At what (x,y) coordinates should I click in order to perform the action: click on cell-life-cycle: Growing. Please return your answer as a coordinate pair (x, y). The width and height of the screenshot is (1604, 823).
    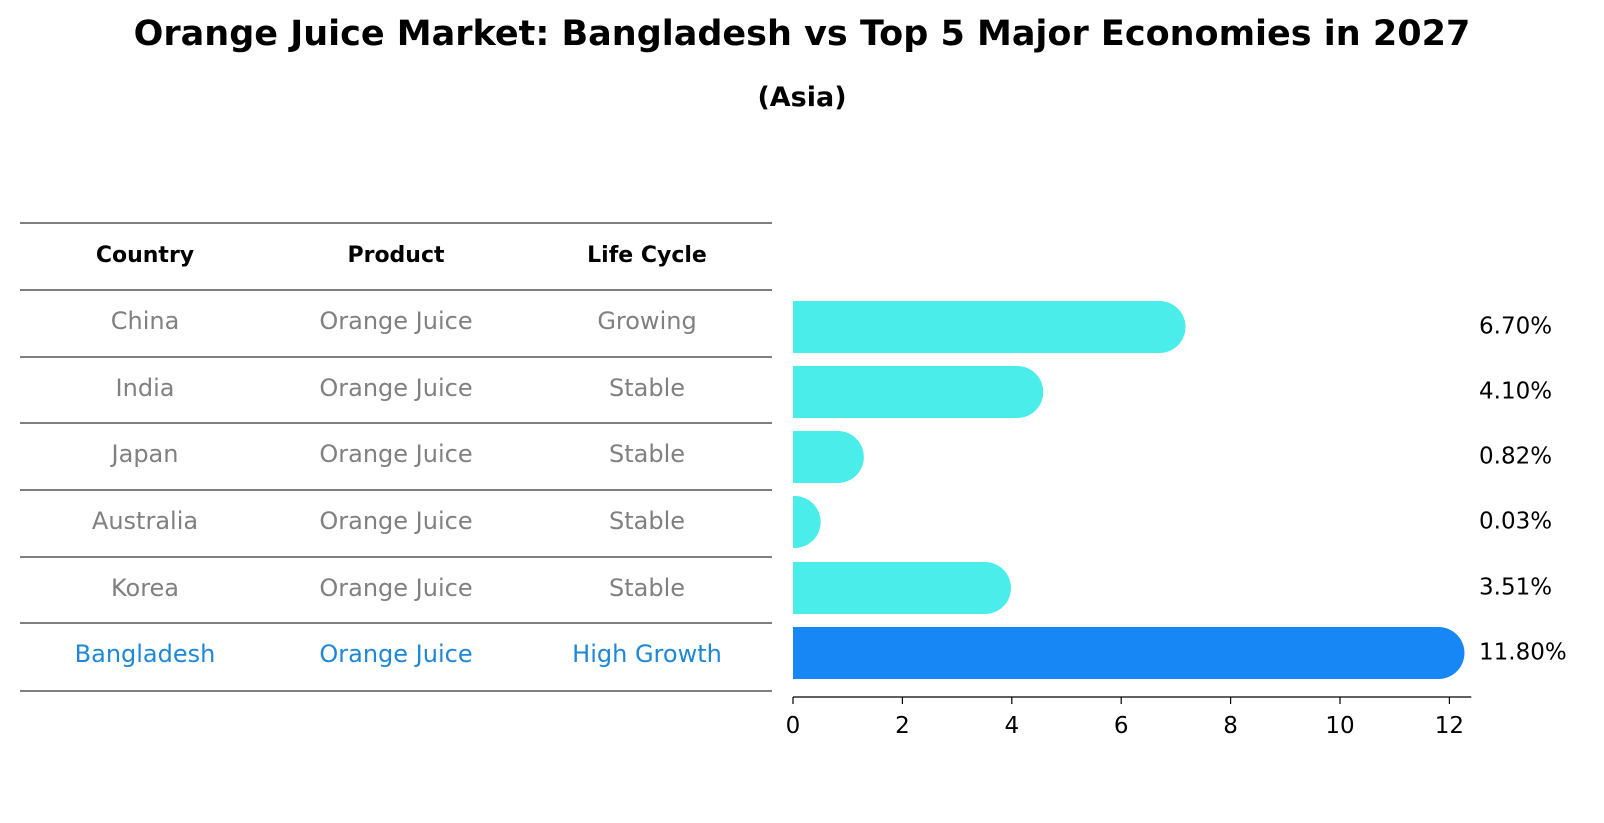
    Looking at the image, I should click on (646, 321).